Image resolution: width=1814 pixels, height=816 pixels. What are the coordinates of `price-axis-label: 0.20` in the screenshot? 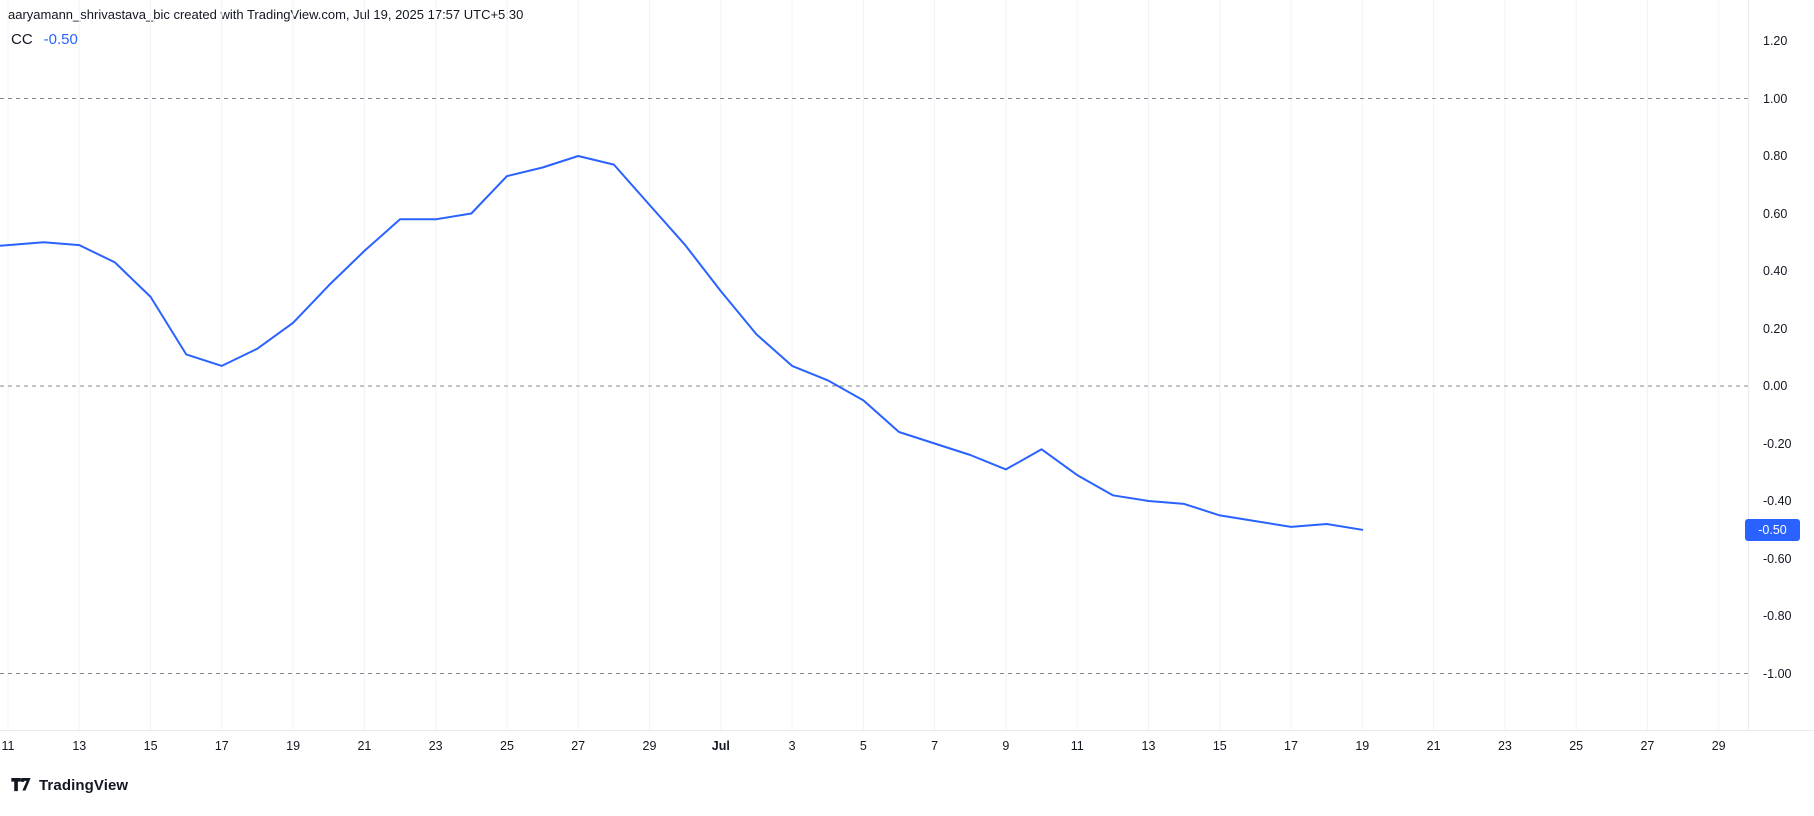 It's located at (1775, 328).